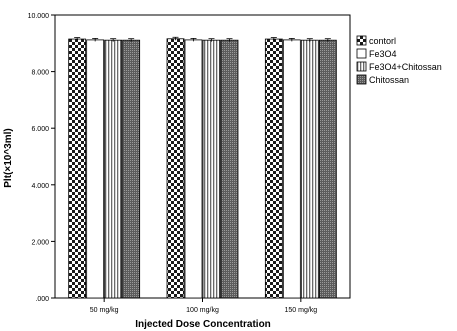  I want to click on legend-label: Fe3O4, so click(383, 54).